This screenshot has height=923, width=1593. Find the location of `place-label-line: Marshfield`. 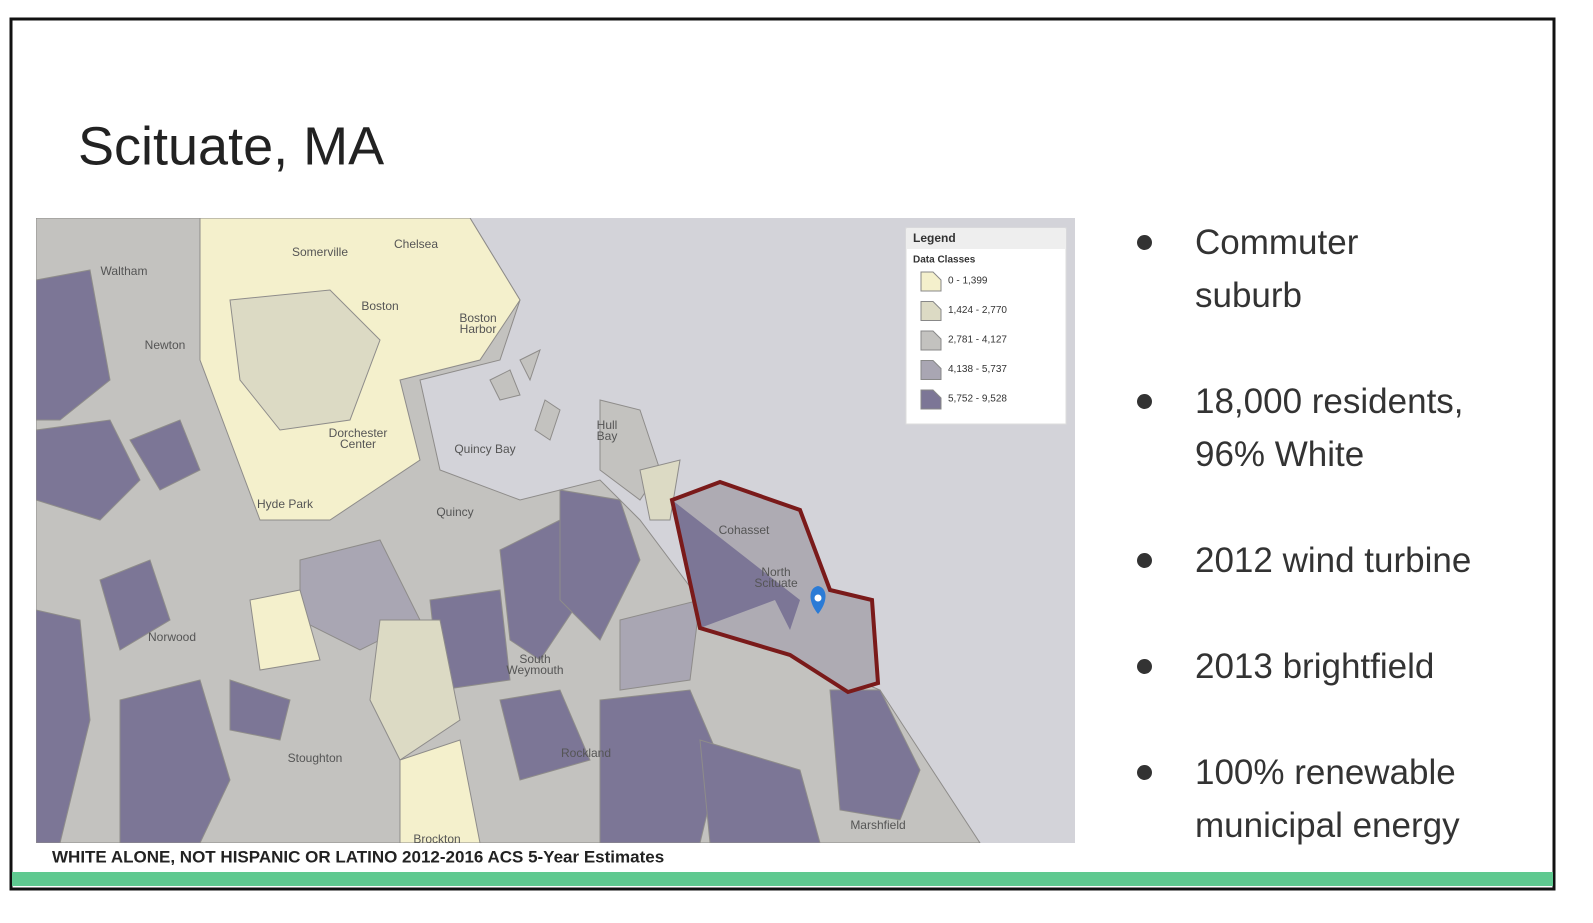

place-label-line: Marshfield is located at coordinates (877, 825).